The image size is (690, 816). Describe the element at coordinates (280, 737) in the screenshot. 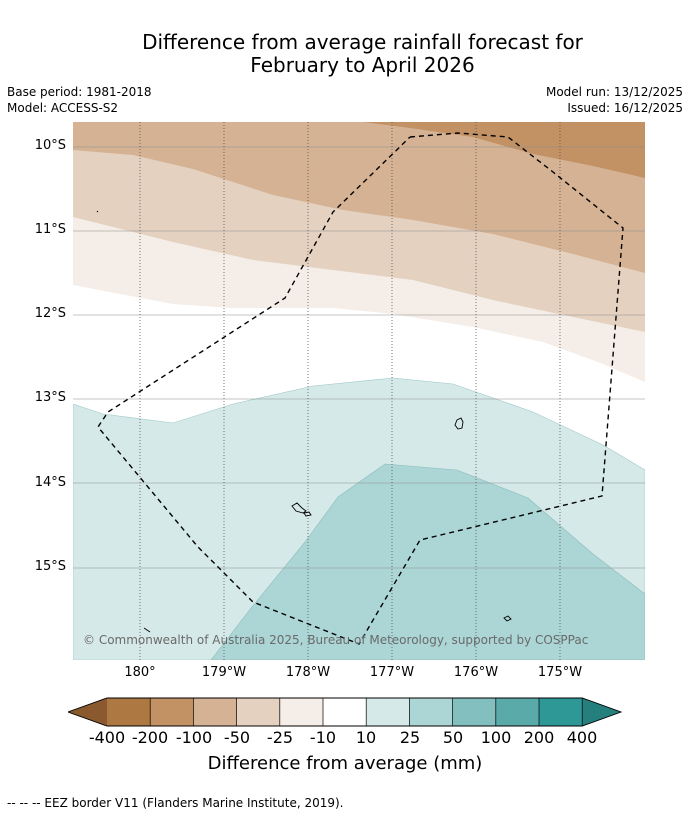

I see `cb-label-minus-25: -25` at that location.